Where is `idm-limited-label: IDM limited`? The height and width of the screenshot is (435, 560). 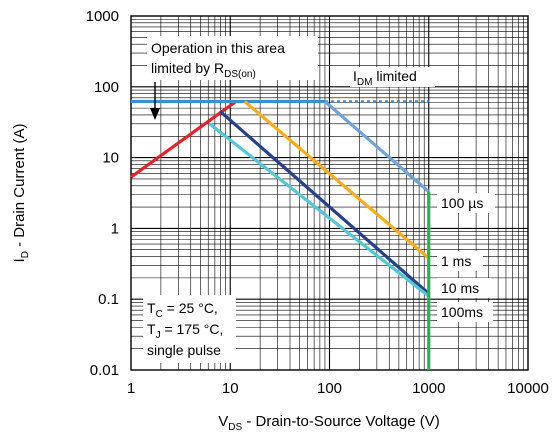 idm-limited-label: IDM limited is located at coordinates (385, 78).